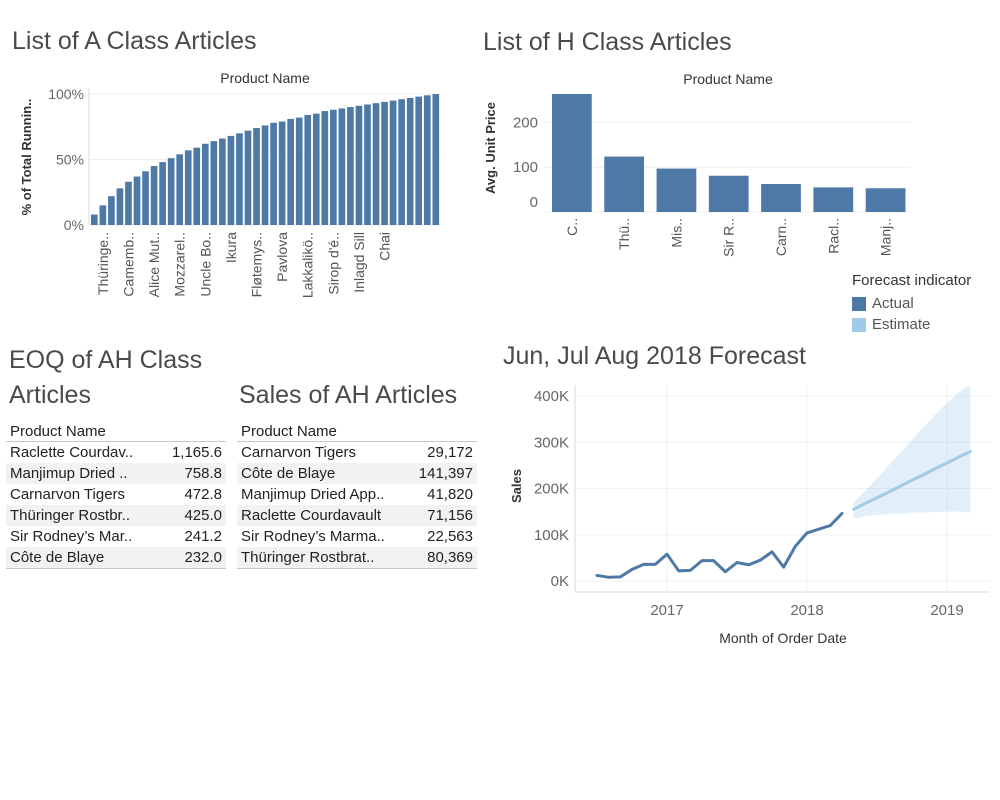  What do you see at coordinates (26, 157) in the screenshot?
I see `a-chart-ylabel: % of Total Runnin..` at bounding box center [26, 157].